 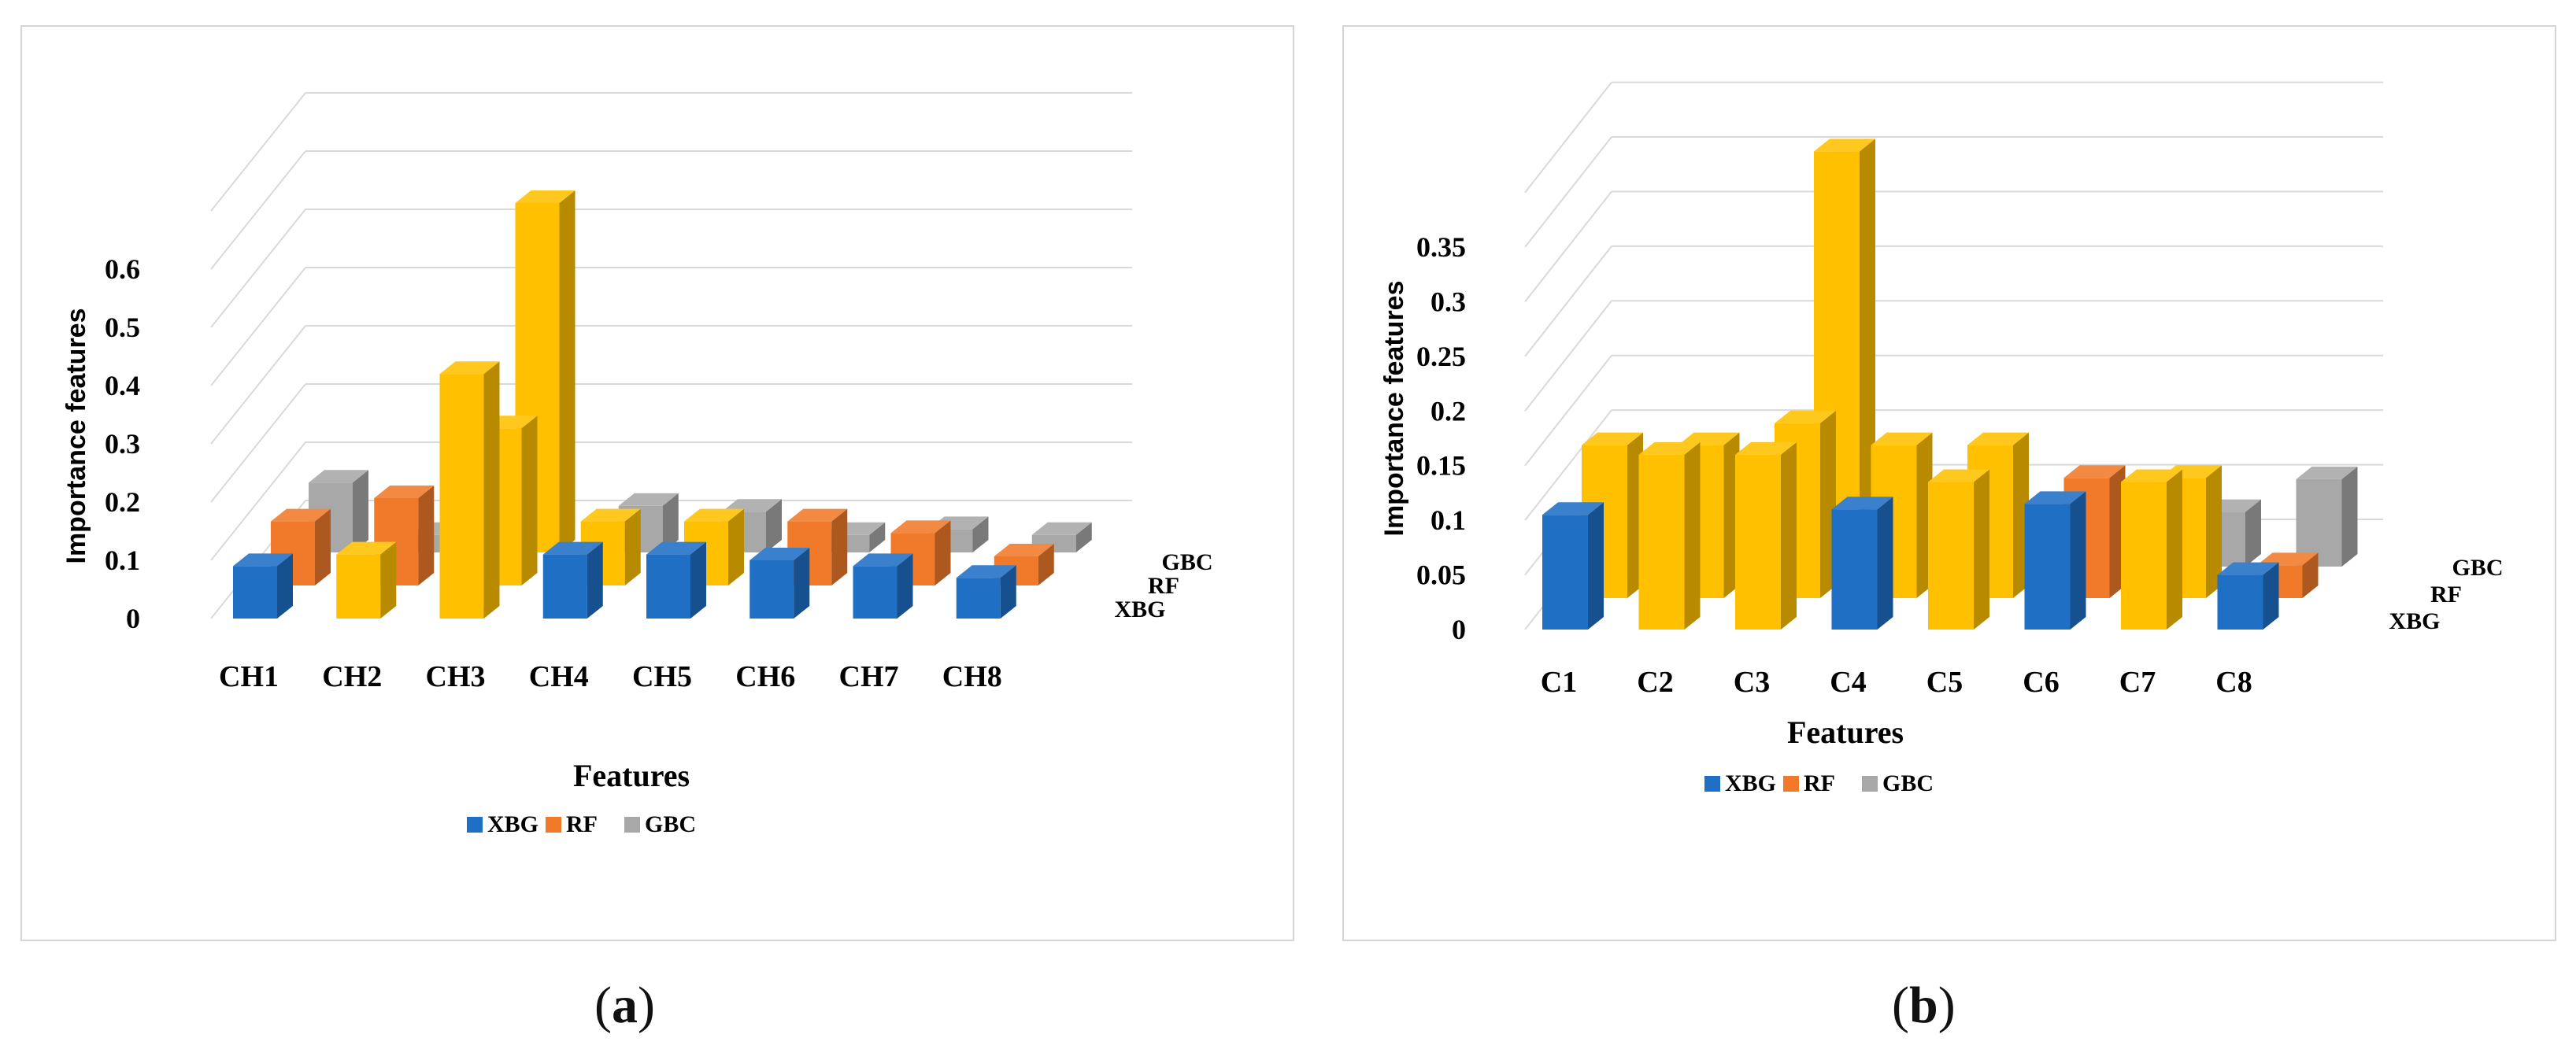 I want to click on bar-XBG-CH4, so click(x=564, y=587).